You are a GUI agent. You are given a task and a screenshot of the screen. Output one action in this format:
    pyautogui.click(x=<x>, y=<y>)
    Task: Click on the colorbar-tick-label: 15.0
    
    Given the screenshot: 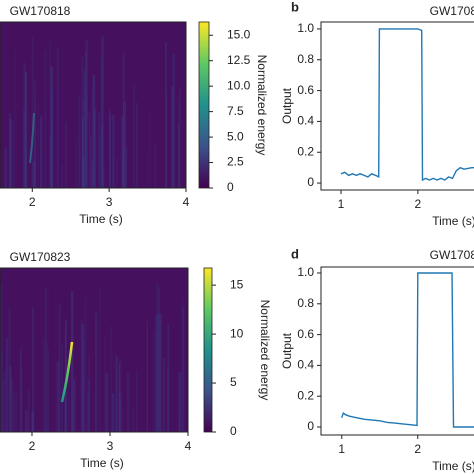 What is the action you would take?
    pyautogui.click(x=239, y=34)
    